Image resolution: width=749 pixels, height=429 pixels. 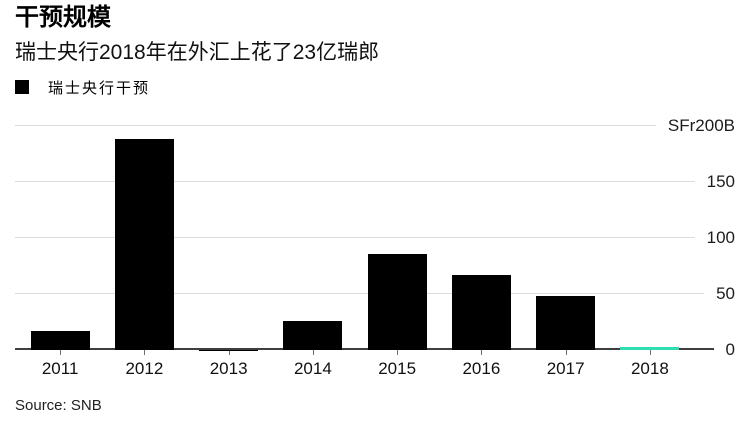 What do you see at coordinates (720, 181) in the screenshot?
I see `y-axis-tick-label: 150` at bounding box center [720, 181].